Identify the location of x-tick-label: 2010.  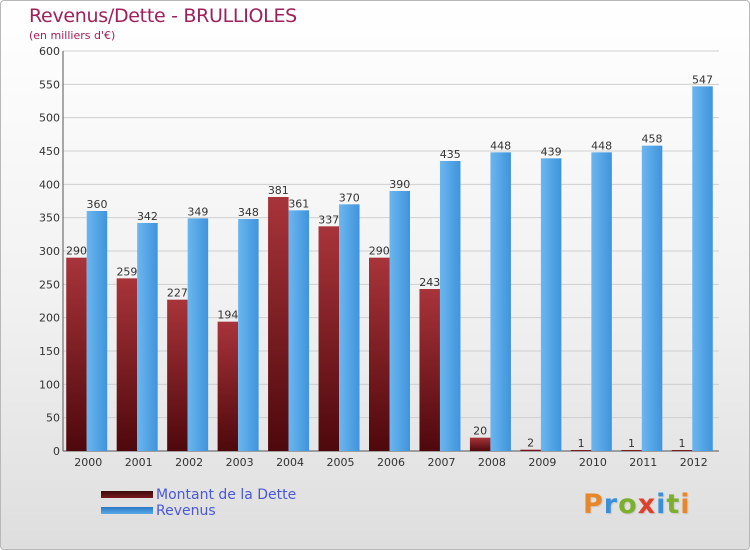
(593, 462).